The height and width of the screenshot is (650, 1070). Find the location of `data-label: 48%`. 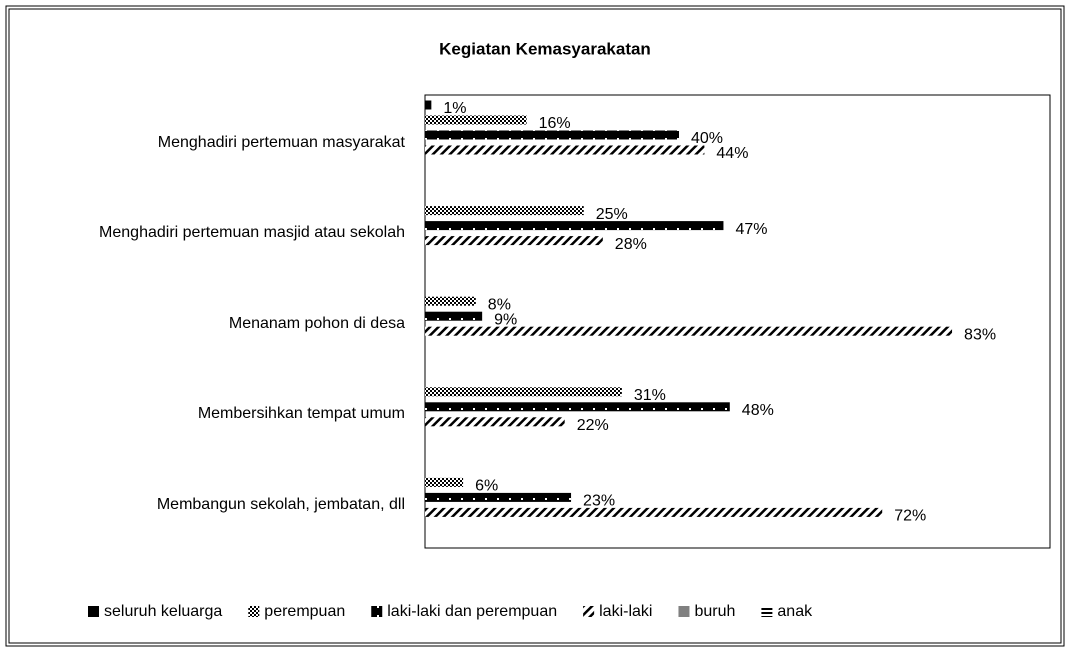

data-label: 48% is located at coordinates (758, 410).